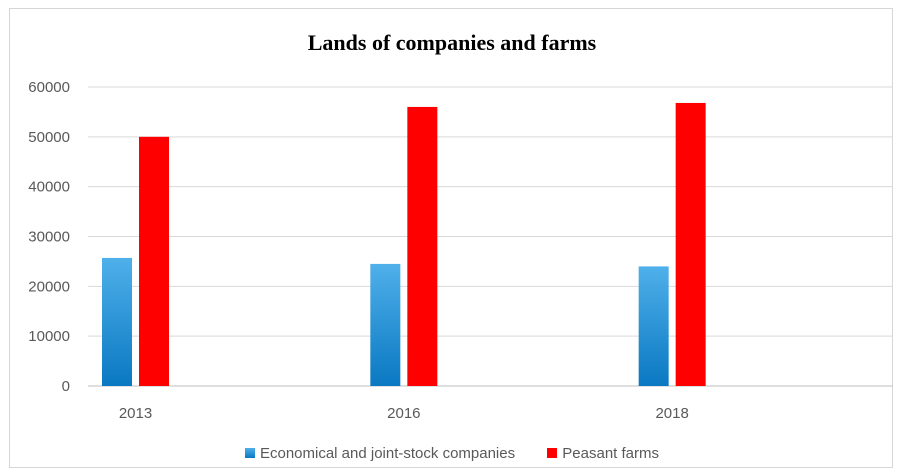  Describe the element at coordinates (49, 336) in the screenshot. I see `y-tick-label: 10000` at that location.